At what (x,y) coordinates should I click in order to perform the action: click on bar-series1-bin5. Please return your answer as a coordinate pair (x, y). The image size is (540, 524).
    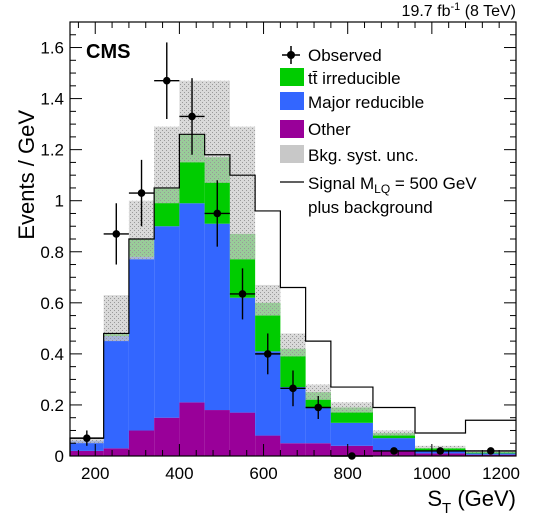
    Looking at the image, I should click on (217, 317).